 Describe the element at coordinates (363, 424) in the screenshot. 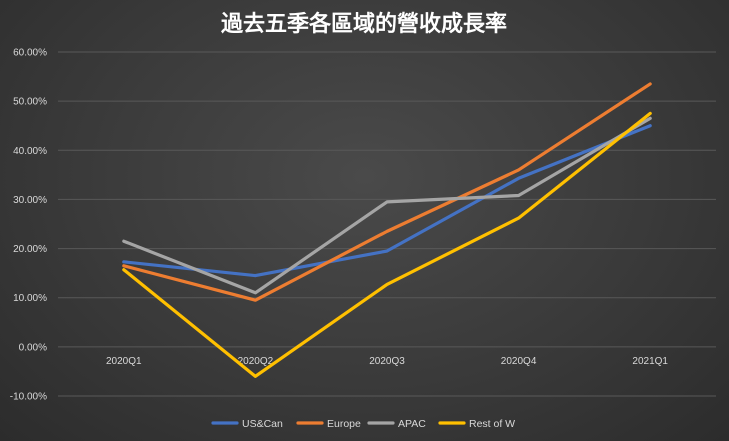

I see `legend: US&Can Europe APAC Rest of W` at that location.